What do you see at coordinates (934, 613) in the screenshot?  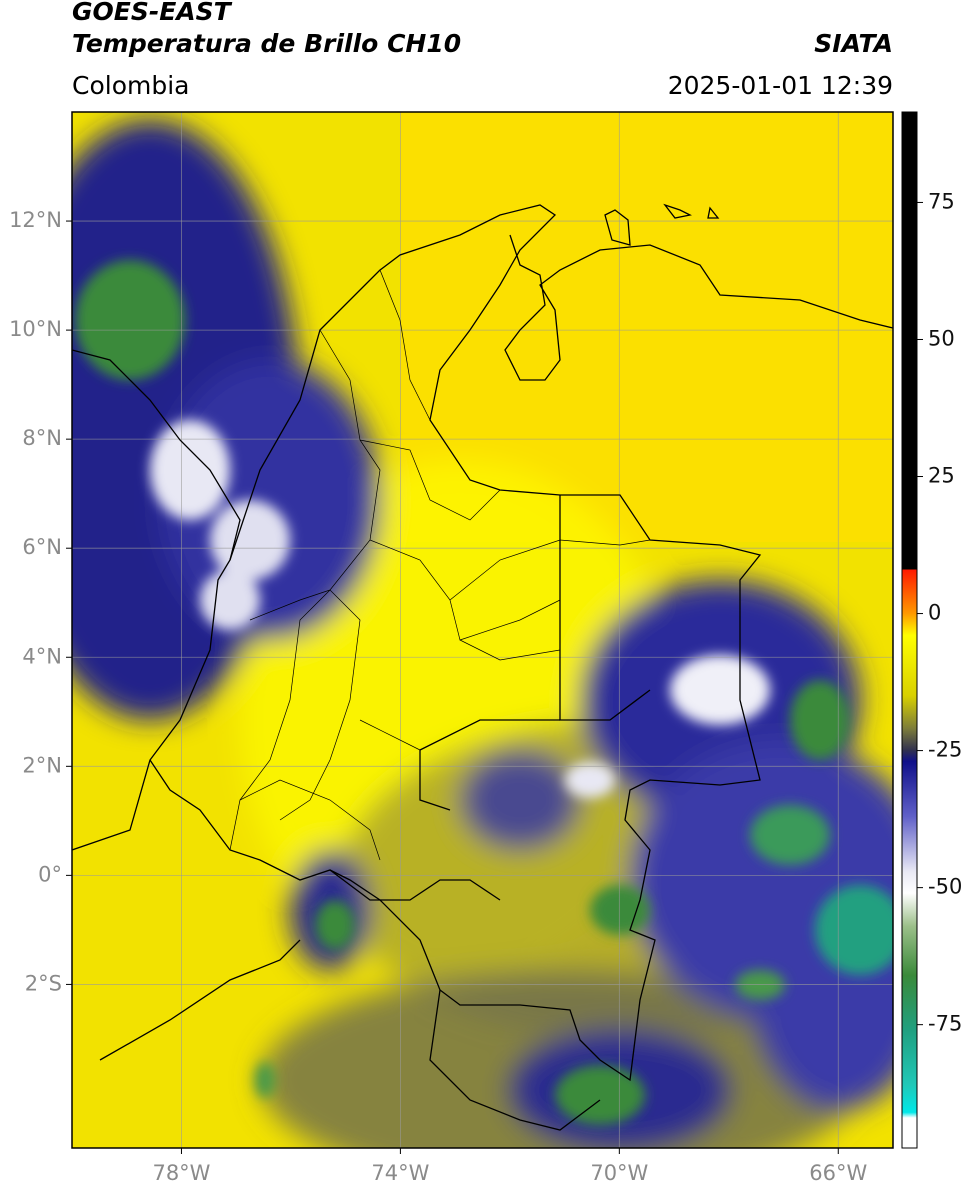 I see `colorbar-tick-label: 0` at bounding box center [934, 613].